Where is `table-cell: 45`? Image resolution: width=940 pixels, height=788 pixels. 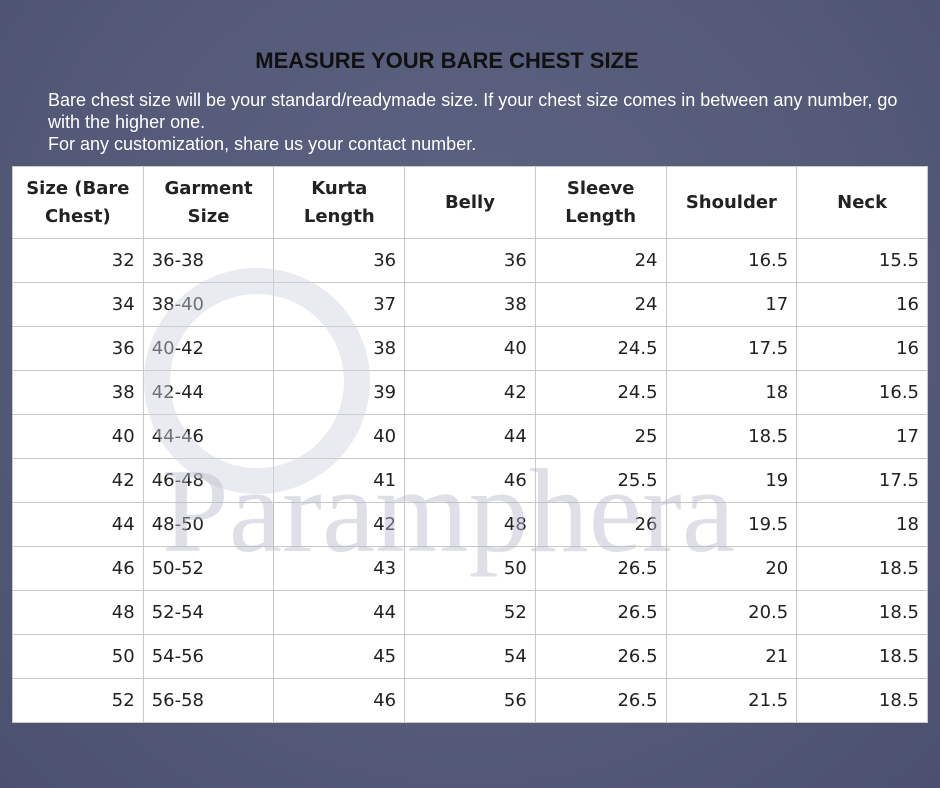
table-cell: 45 is located at coordinates (339, 656).